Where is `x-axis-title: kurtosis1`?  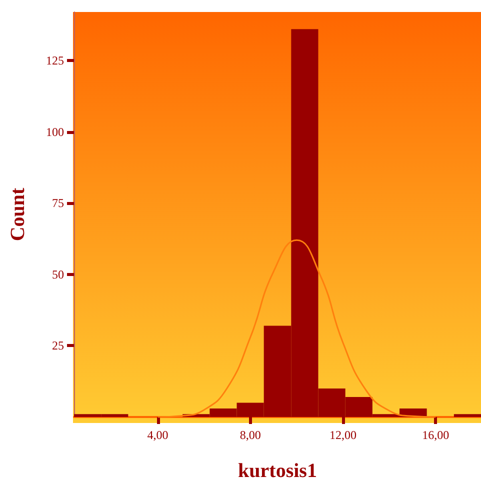 x-axis-title: kurtosis1 is located at coordinates (277, 471).